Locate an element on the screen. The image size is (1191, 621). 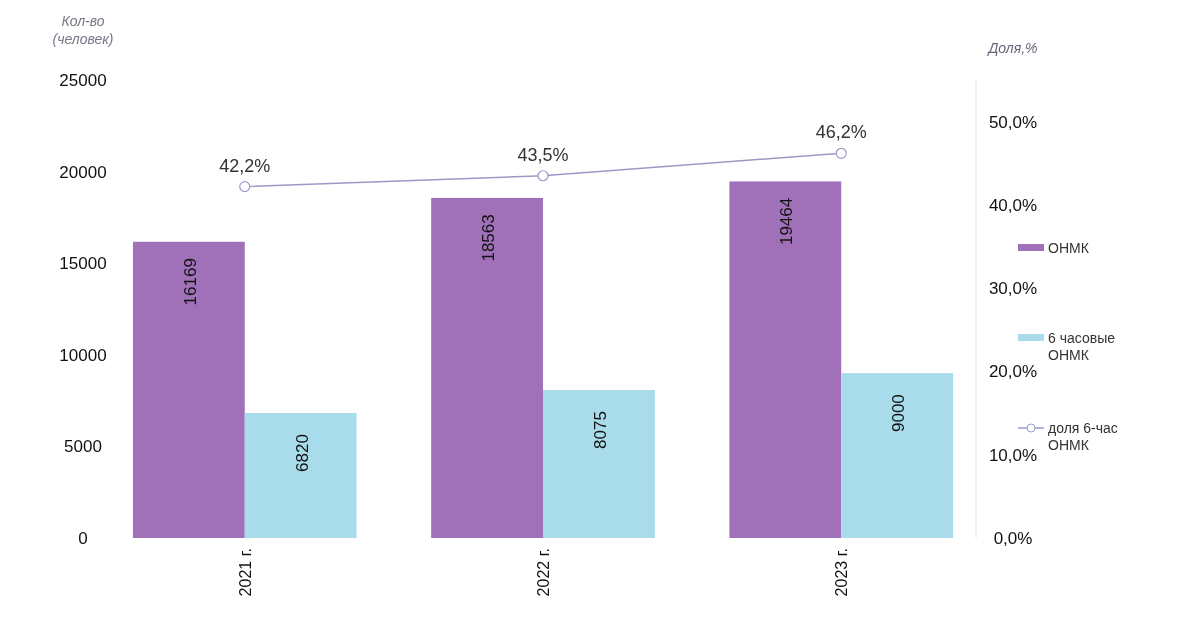
y2-axis-title: Доля,% is located at coordinates (1012, 48).